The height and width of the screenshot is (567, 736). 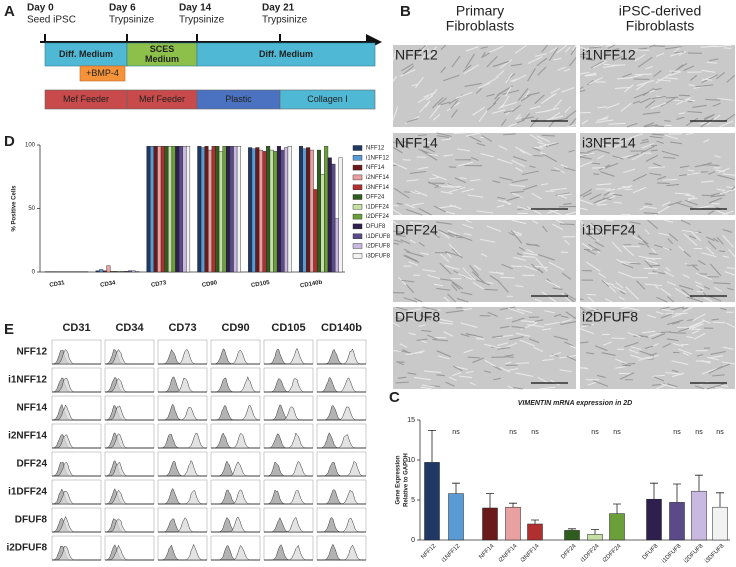 I want to click on row-label: DFF24, so click(x=31, y=464).